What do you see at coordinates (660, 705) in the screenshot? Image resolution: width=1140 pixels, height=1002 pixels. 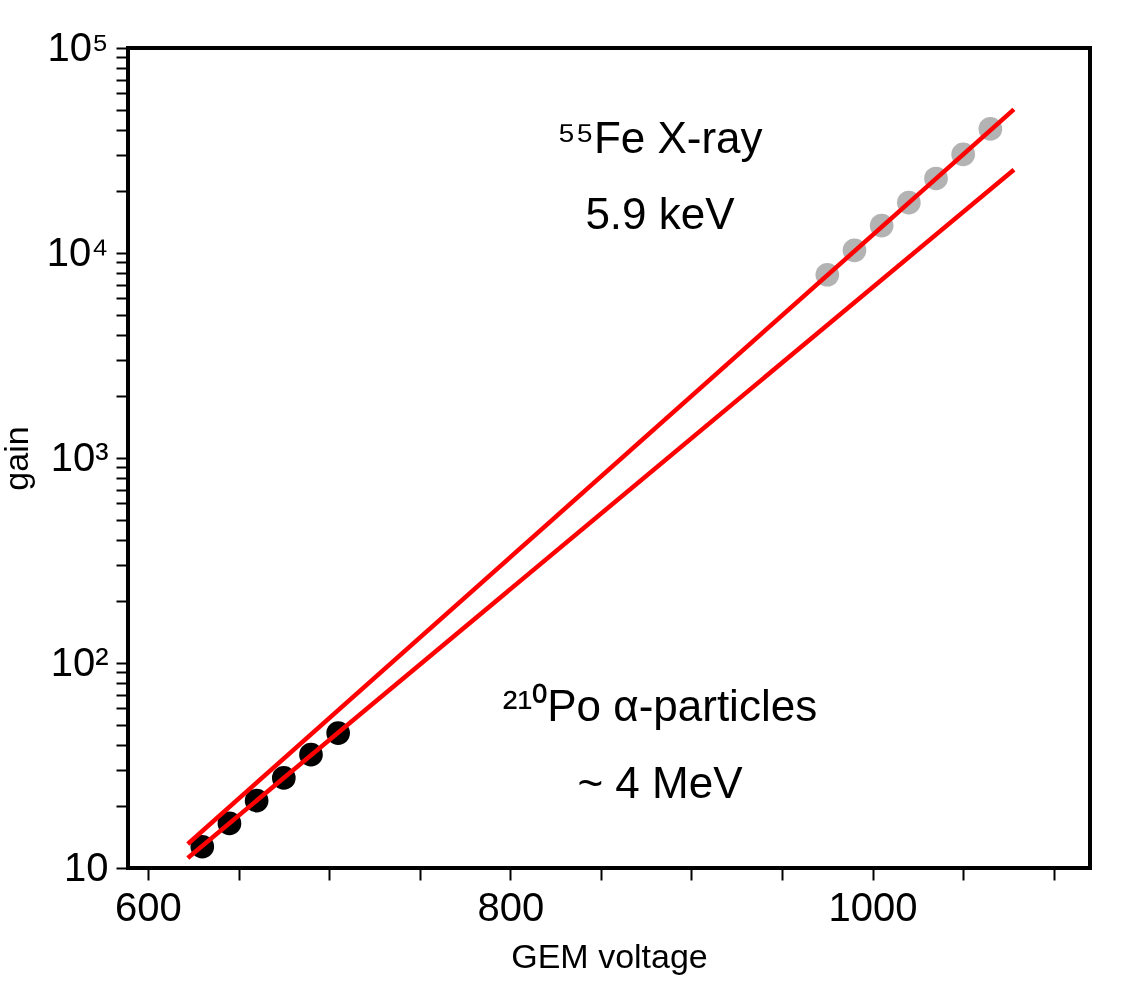 I see `annotation: ²¹⁰Po α-particles` at bounding box center [660, 705].